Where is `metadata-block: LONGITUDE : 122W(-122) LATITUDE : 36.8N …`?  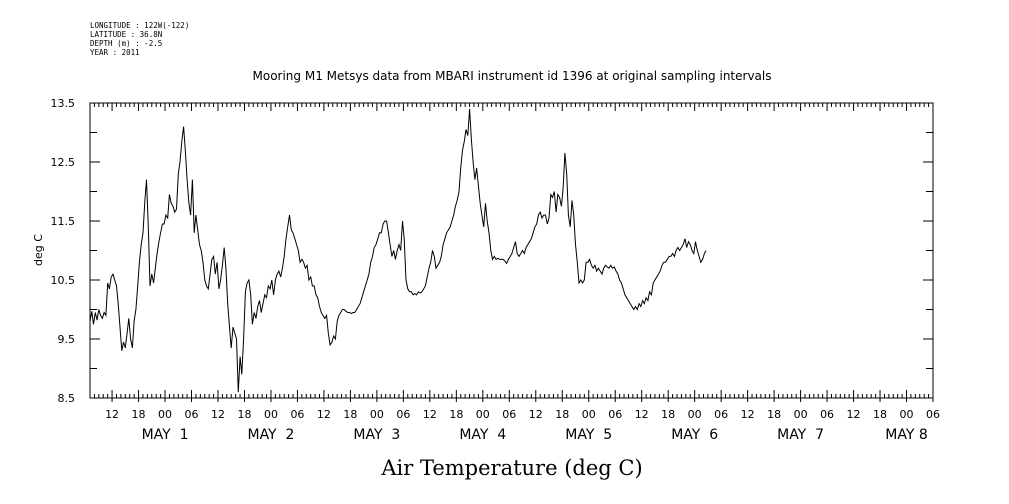 metadata-block: LONGITUDE : 122W(-122) LATITUDE : 36.8N … is located at coordinates (139, 39).